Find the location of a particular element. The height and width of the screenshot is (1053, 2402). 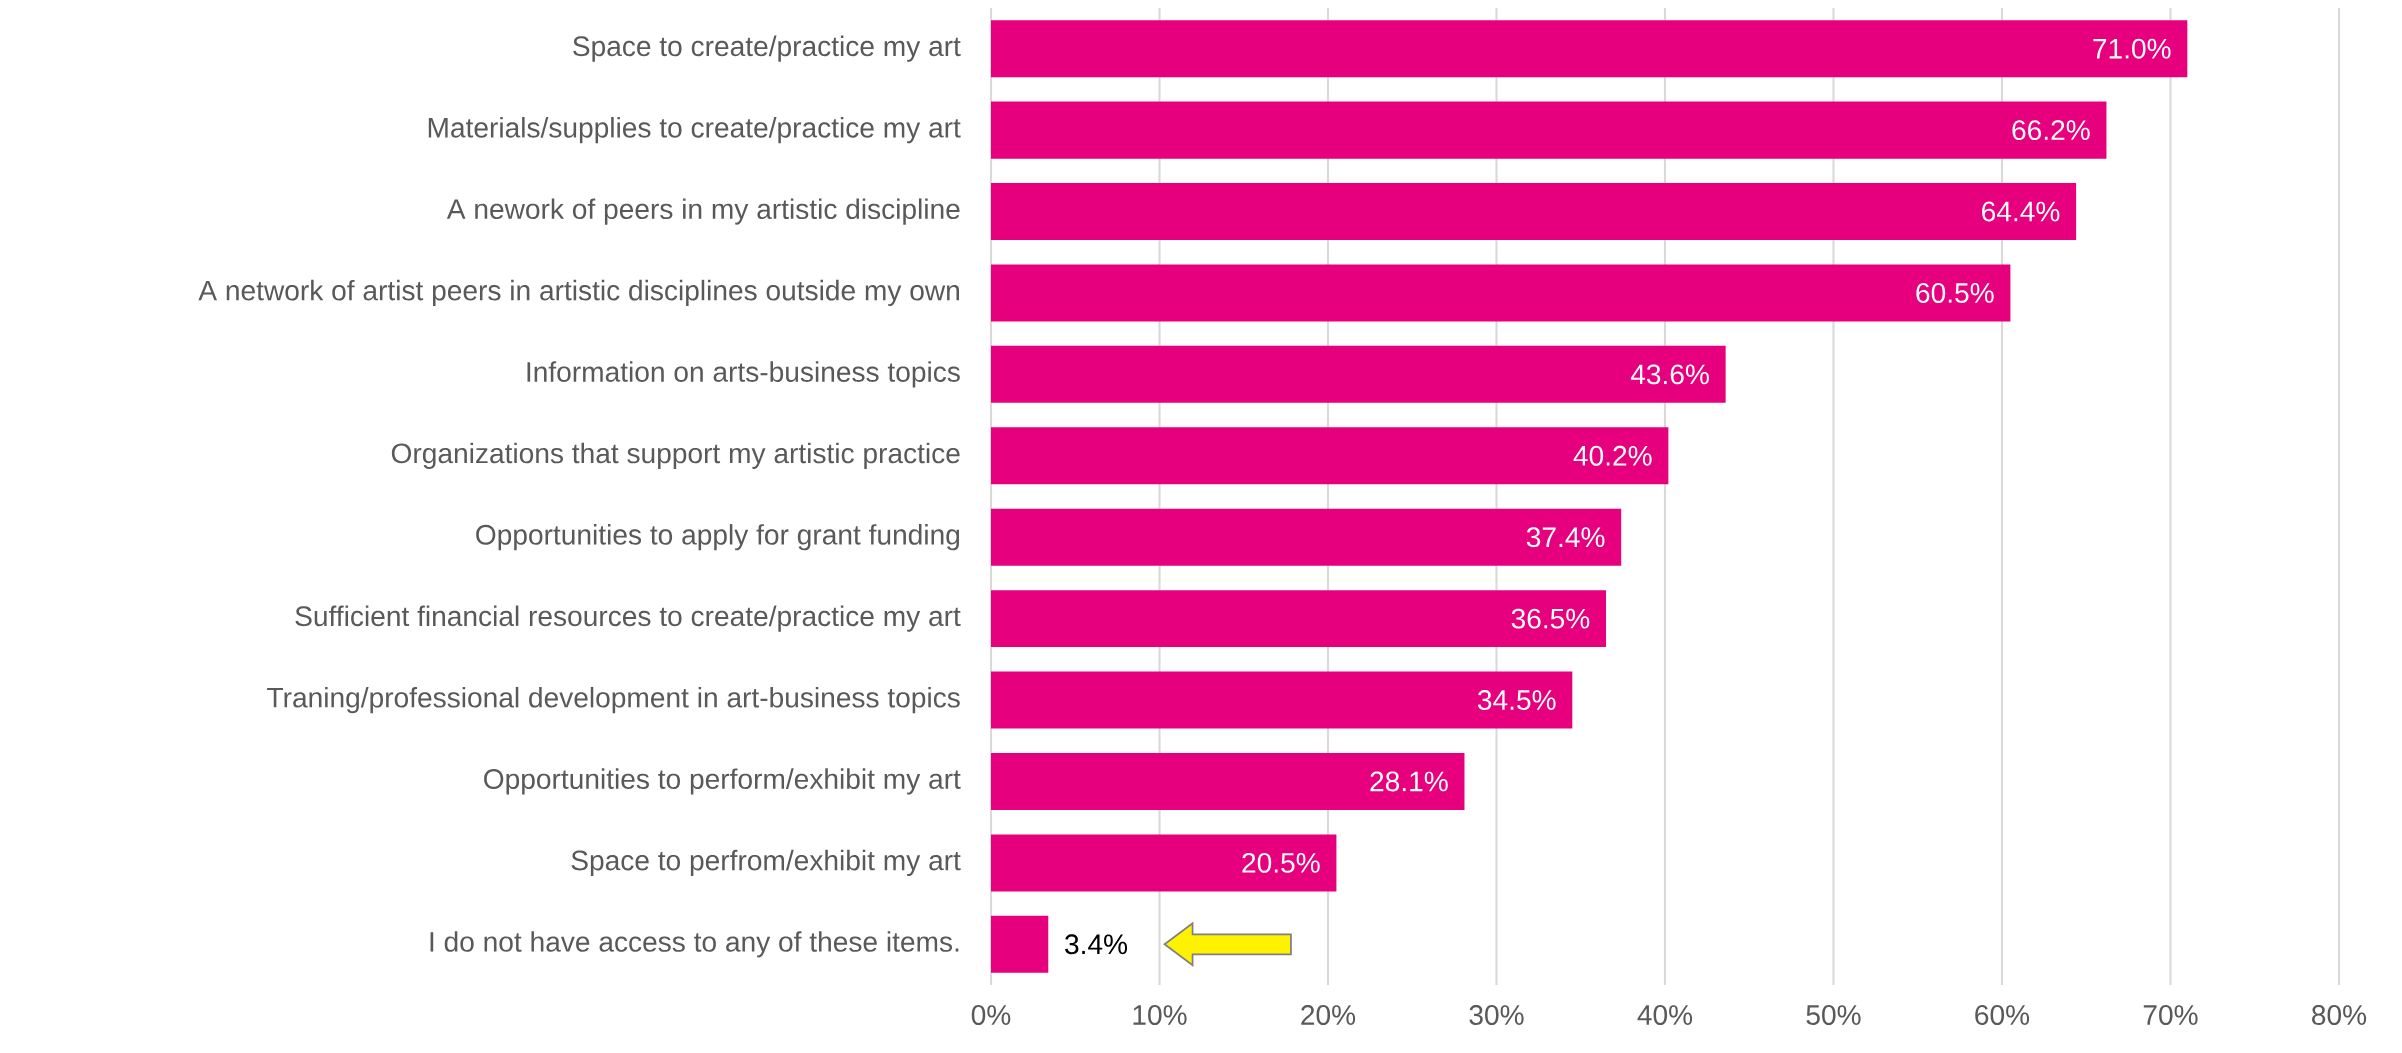

data-label: 20.5% is located at coordinates (1281, 862).